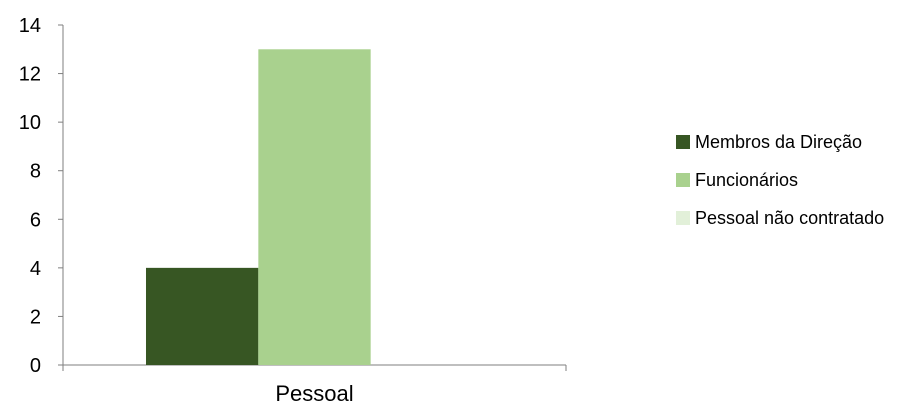  I want to click on legend-label: Membros da Direção, so click(779, 141).